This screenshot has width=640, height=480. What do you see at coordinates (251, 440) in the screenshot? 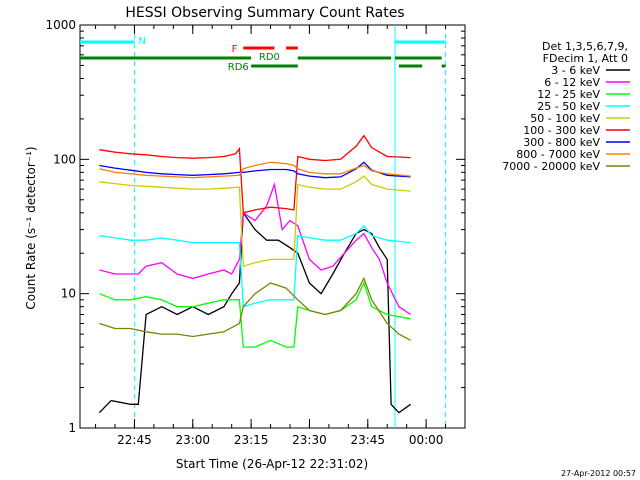
I see `x-tick-label: 23:15` at bounding box center [251, 440].